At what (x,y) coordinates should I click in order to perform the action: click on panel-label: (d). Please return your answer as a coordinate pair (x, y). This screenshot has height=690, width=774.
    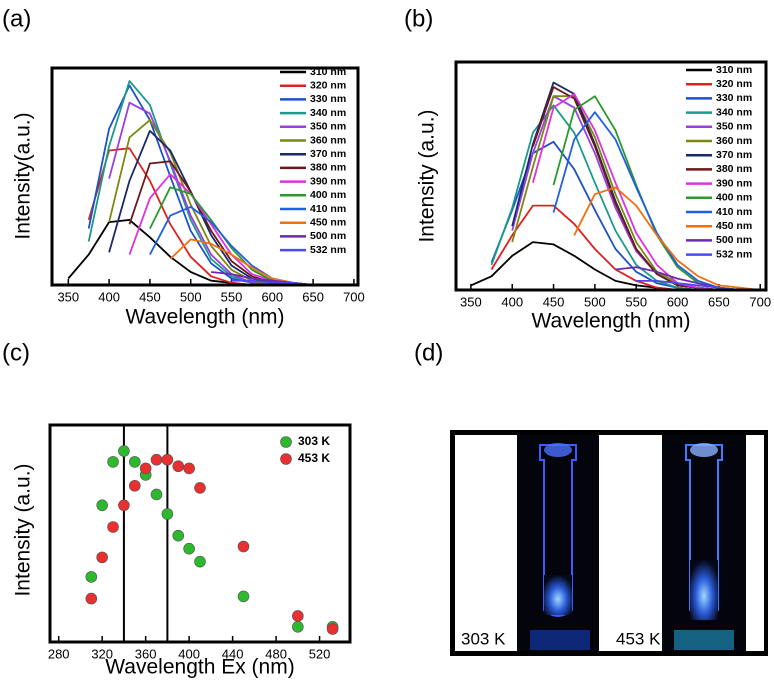
    Looking at the image, I should click on (428, 352).